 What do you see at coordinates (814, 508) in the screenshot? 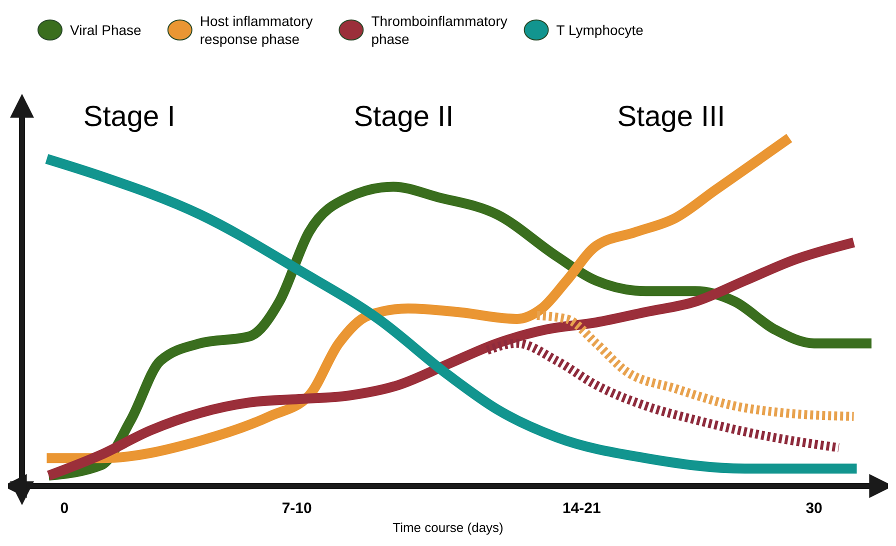
I see `x-tick-label: 30` at bounding box center [814, 508].